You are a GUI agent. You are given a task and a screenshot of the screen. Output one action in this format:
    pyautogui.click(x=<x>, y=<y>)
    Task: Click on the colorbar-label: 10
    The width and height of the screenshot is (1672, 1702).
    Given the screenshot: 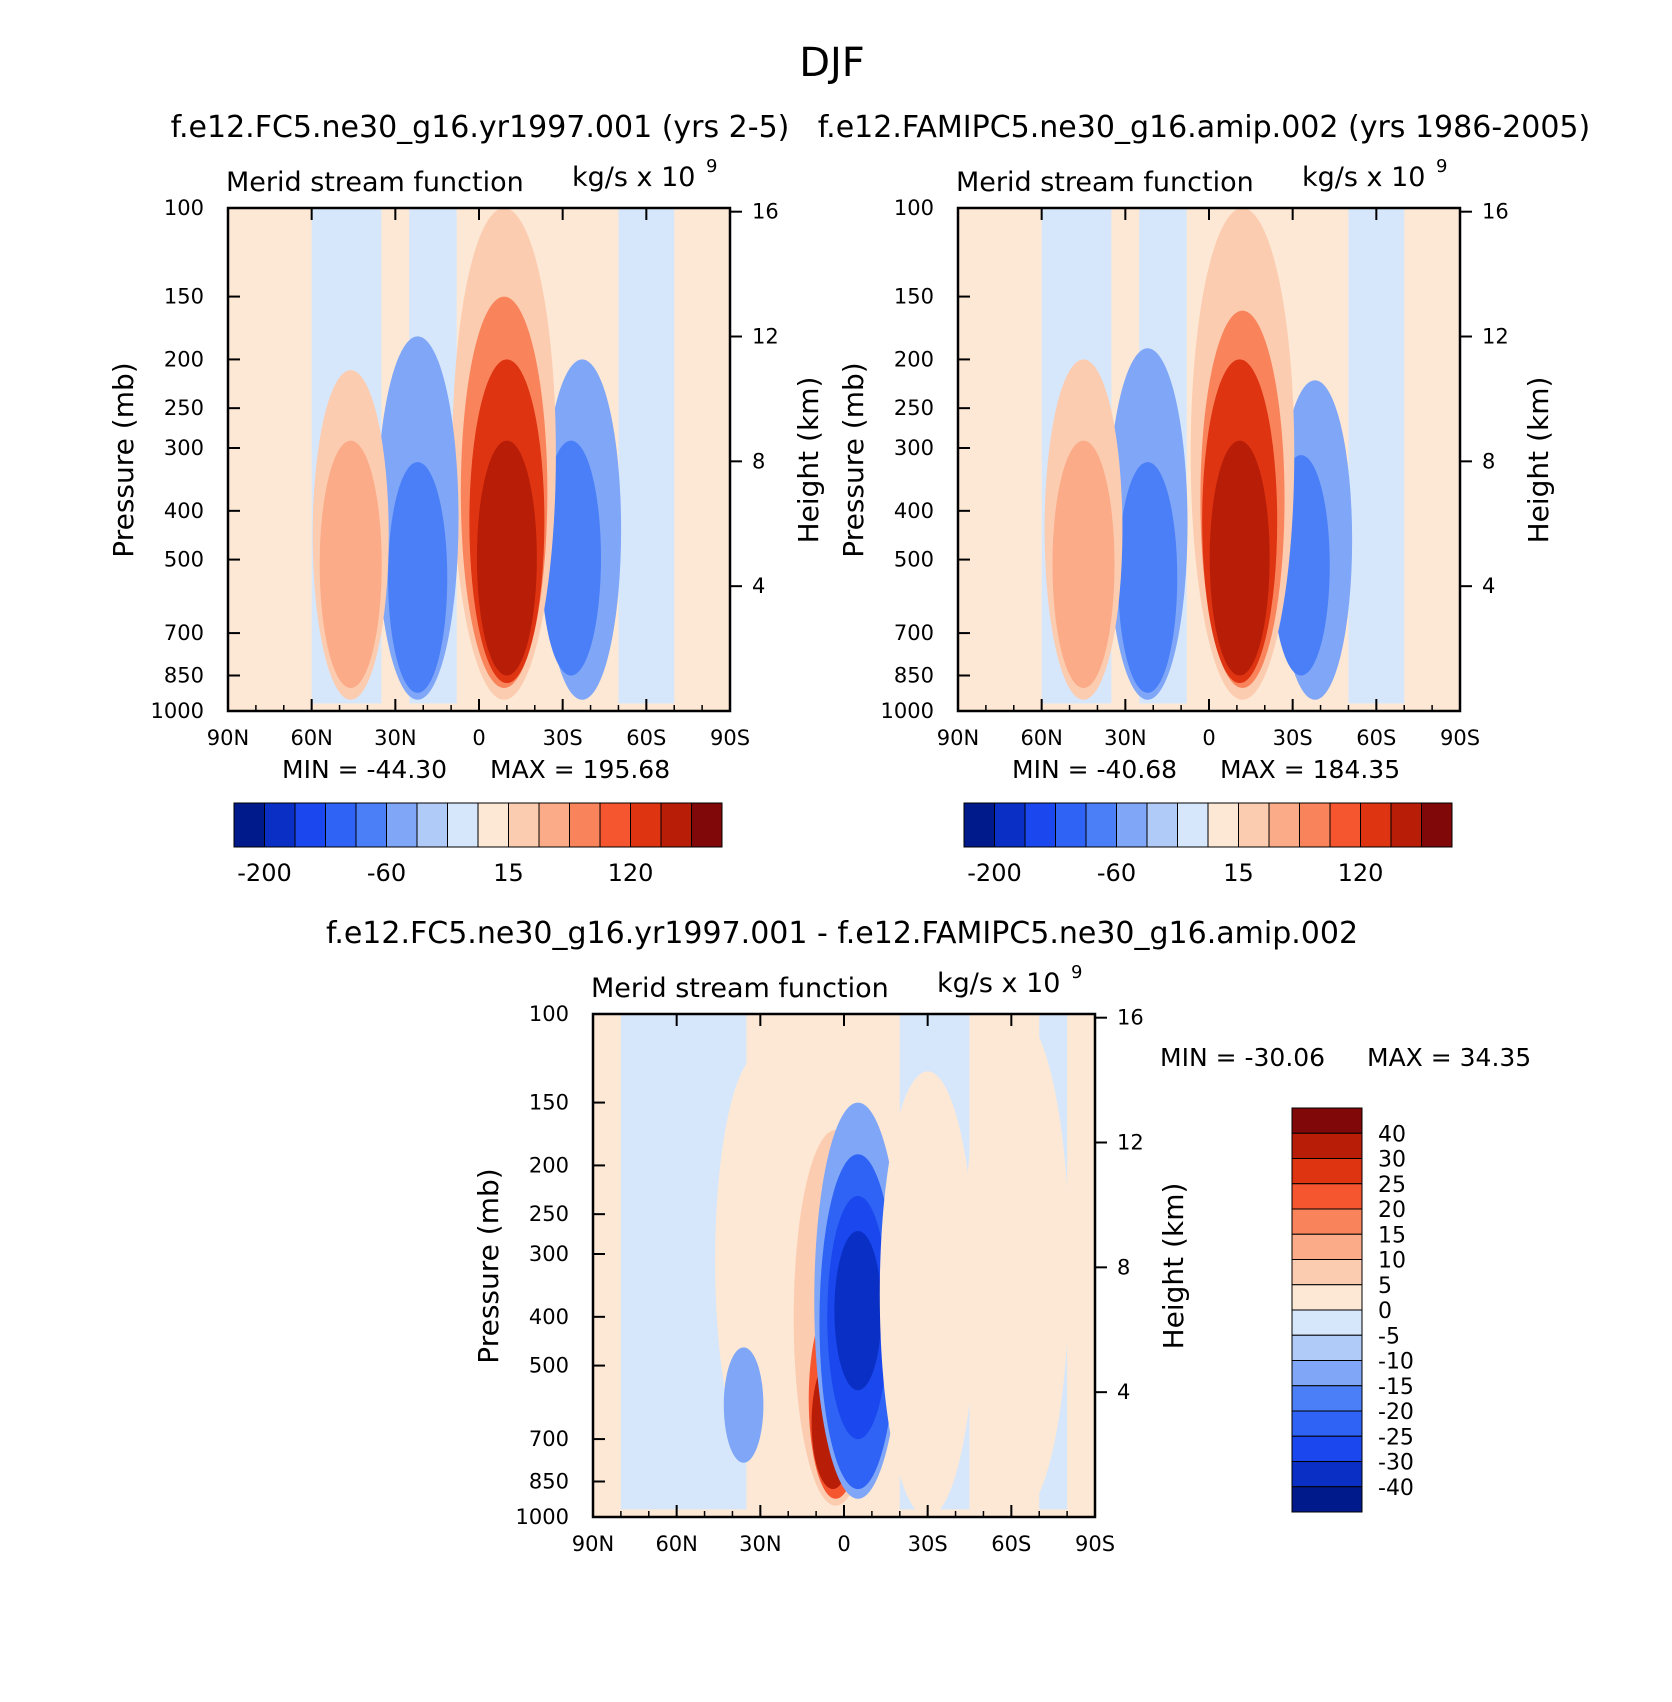 What is the action you would take?
    pyautogui.click(x=1392, y=1261)
    